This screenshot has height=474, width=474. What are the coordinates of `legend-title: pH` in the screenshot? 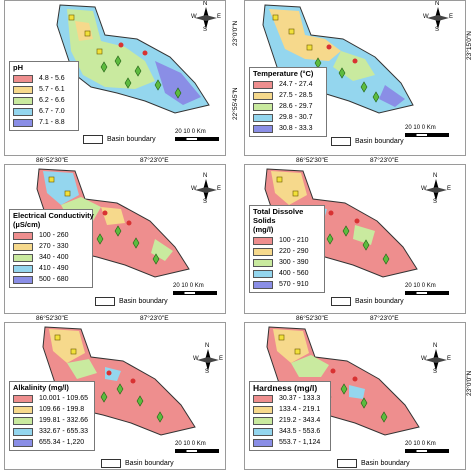 It's located at (18, 67).